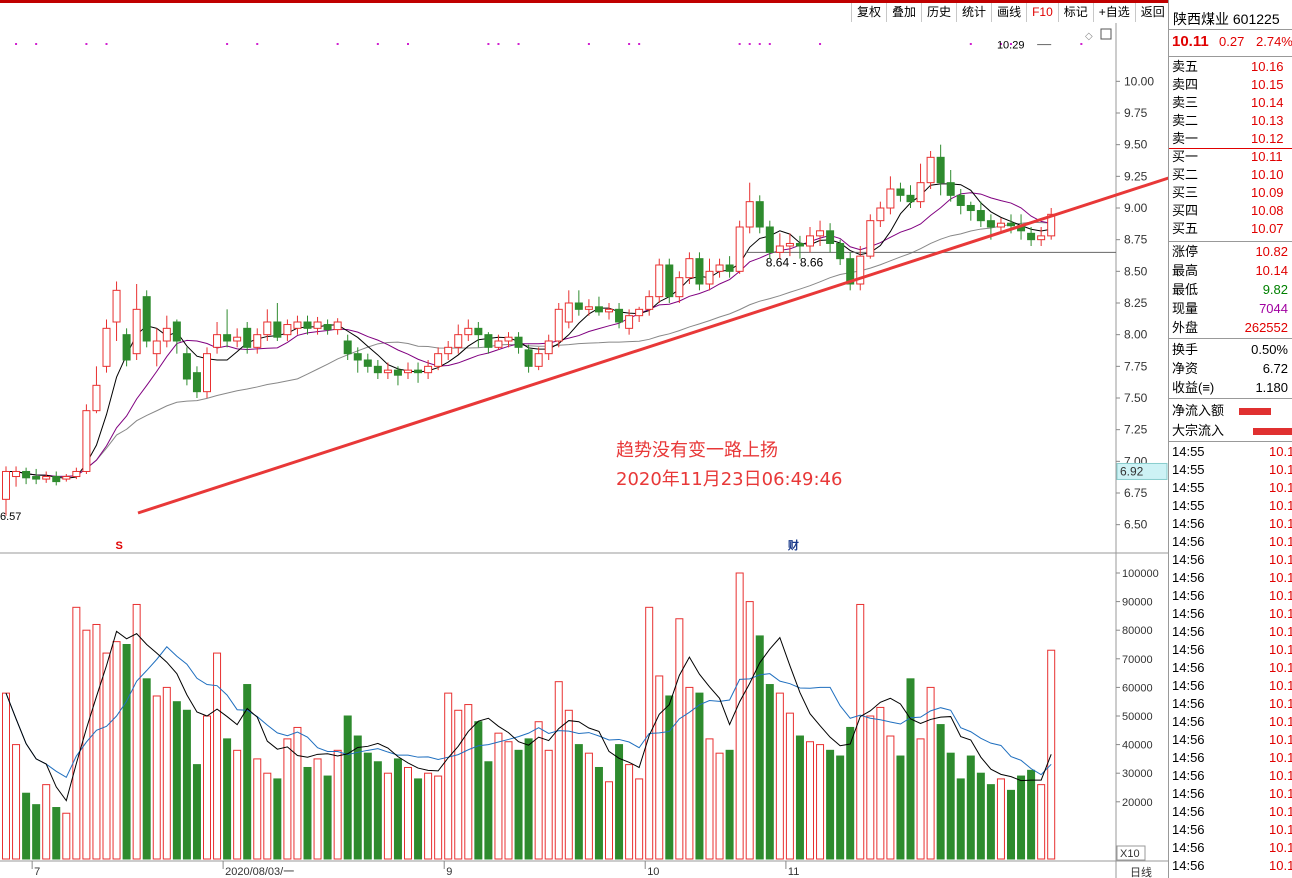 This screenshot has width=1292, height=878. Describe the element at coordinates (1136, 145) in the screenshot. I see `y-tick-label: 9.50` at that location.